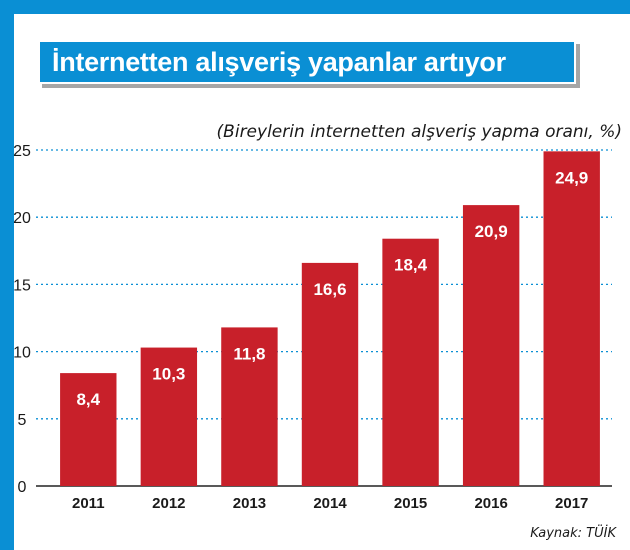  I want to click on value-label: 24,9, so click(571, 177).